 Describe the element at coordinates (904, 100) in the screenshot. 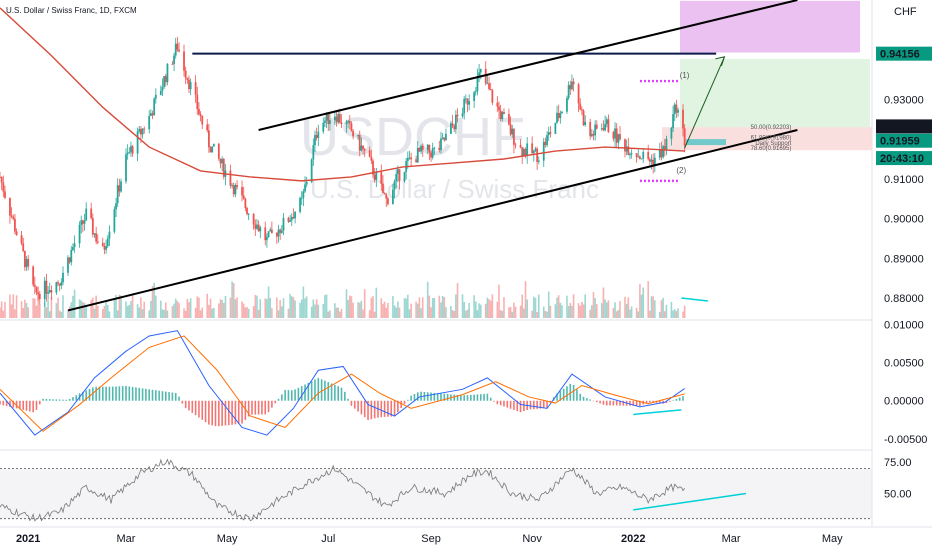

I see `price-tick-label: 0.93000` at that location.